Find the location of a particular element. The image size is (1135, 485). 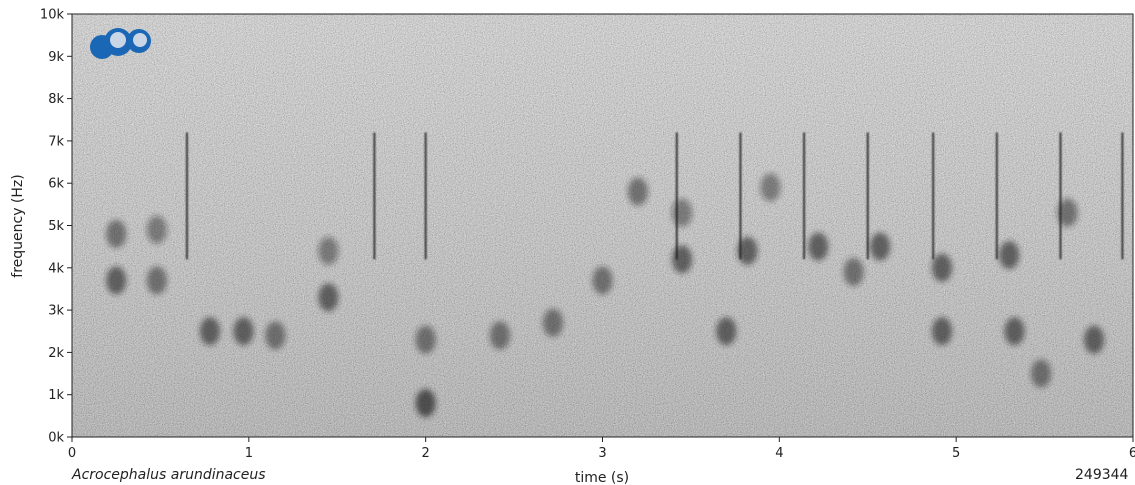

y-axis: 0k 1k 2k 3k 4k 5k 6k 7k 8k 9k 10k is located at coordinates (56, 227).